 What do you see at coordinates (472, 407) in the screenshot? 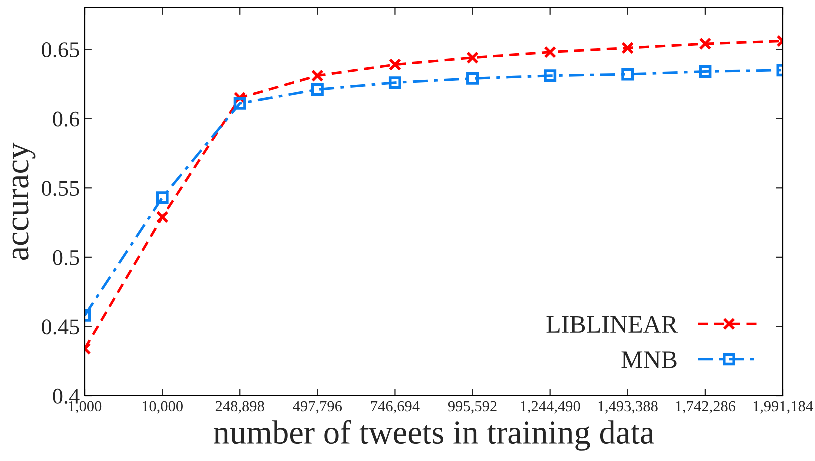
I see `x-tick-label: 995,592` at bounding box center [472, 407].